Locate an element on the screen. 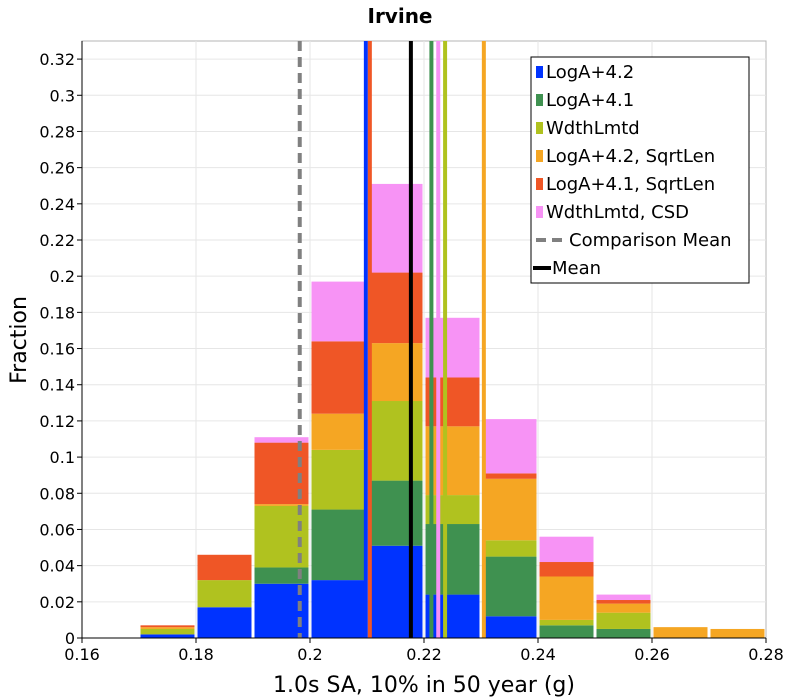  x-tick-label: 0.22 is located at coordinates (424, 654).